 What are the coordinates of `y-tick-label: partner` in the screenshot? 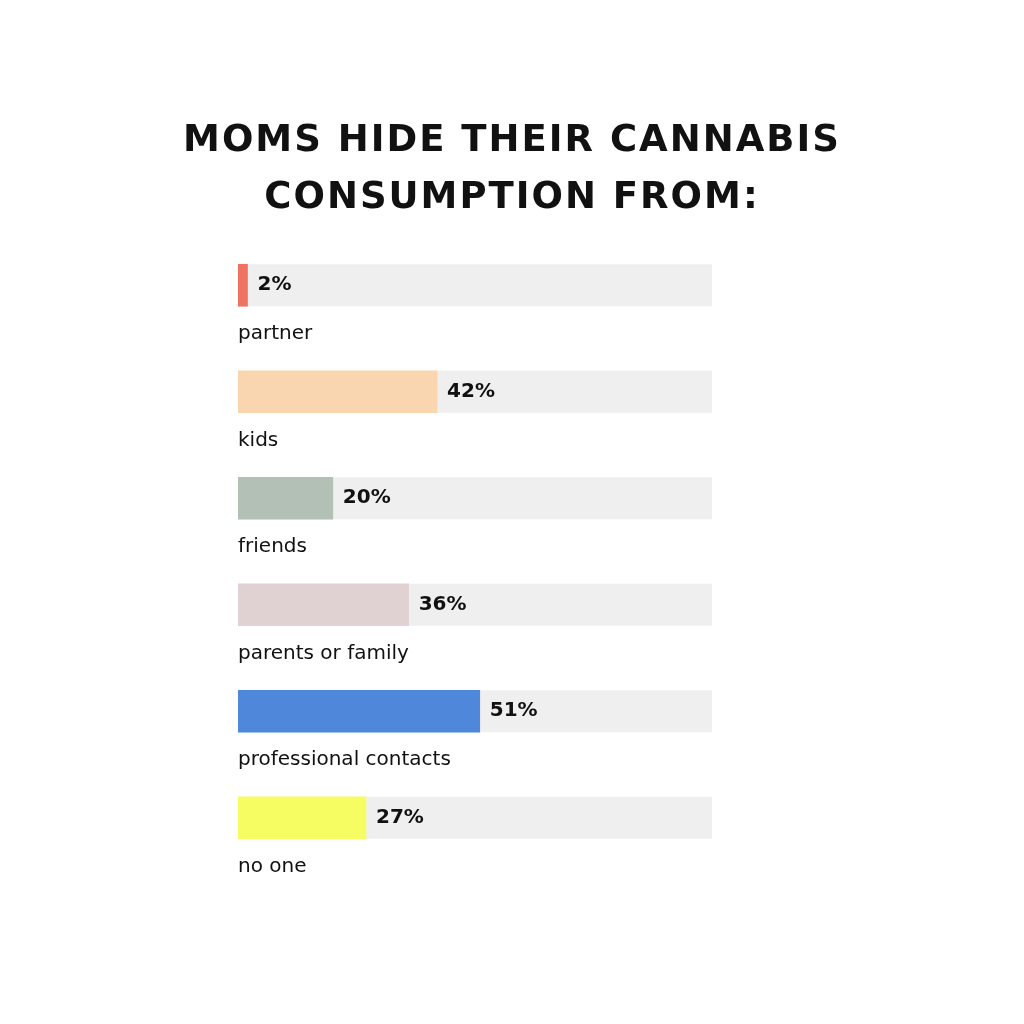 It's located at (275, 332).